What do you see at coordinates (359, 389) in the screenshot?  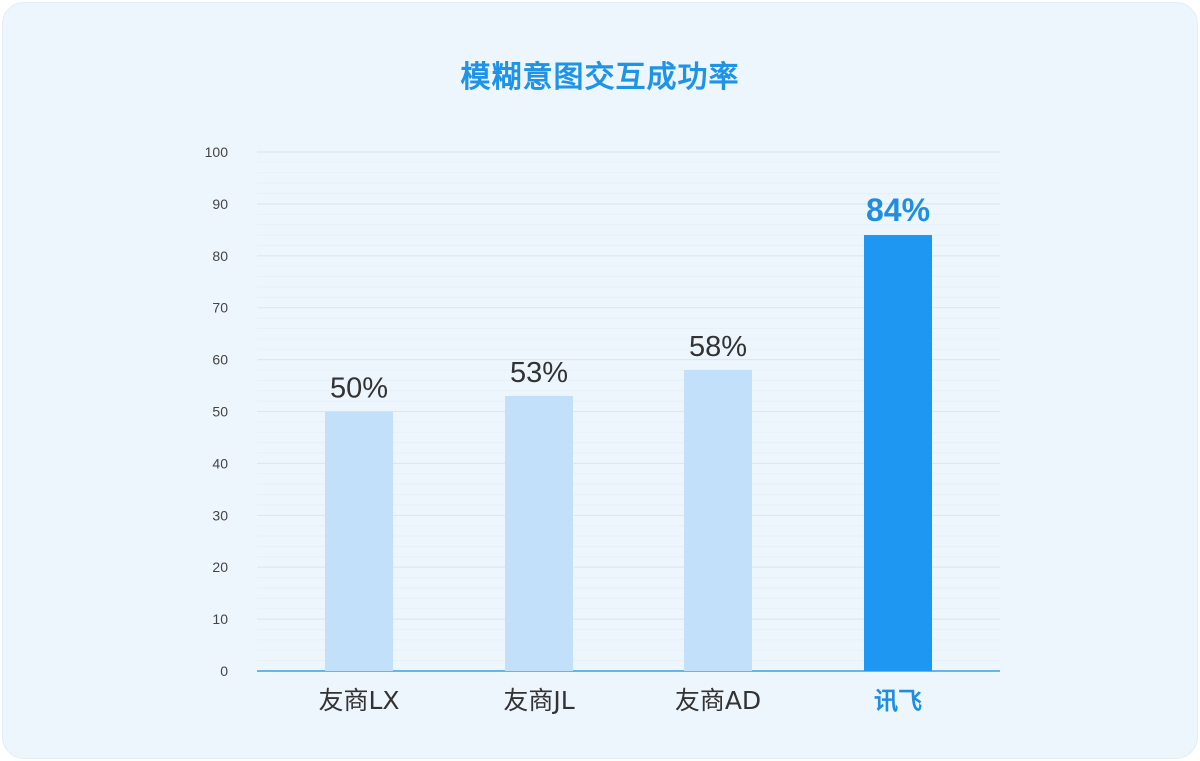 I see `data-label: 50%` at bounding box center [359, 389].